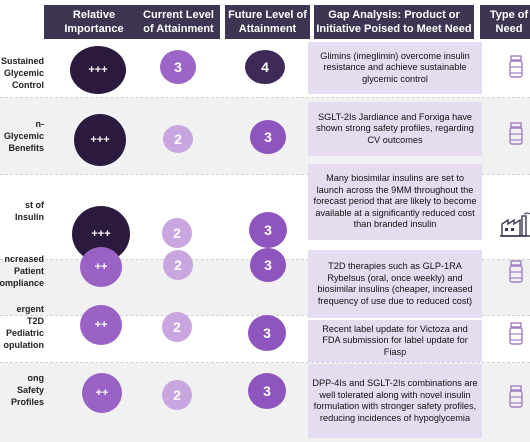 Image resolution: width=530 pixels, height=442 pixels. What do you see at coordinates (22, 73) in the screenshot?
I see `row-label: Sustained Glycemic Control` at bounding box center [22, 73].